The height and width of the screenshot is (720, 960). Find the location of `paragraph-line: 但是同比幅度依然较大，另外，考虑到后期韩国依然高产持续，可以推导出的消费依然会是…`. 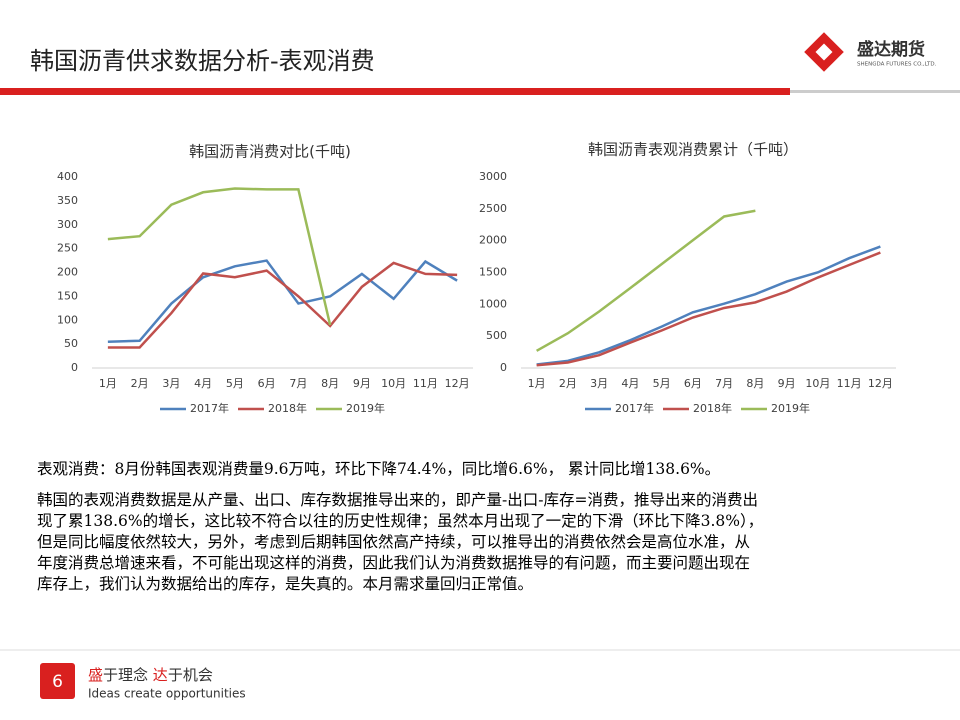

paragraph-line: 但是同比幅度依然较大，另外，考虑到后期韩国依然高产持续，可以推导出的消费依然会是… is located at coordinates (394, 542).